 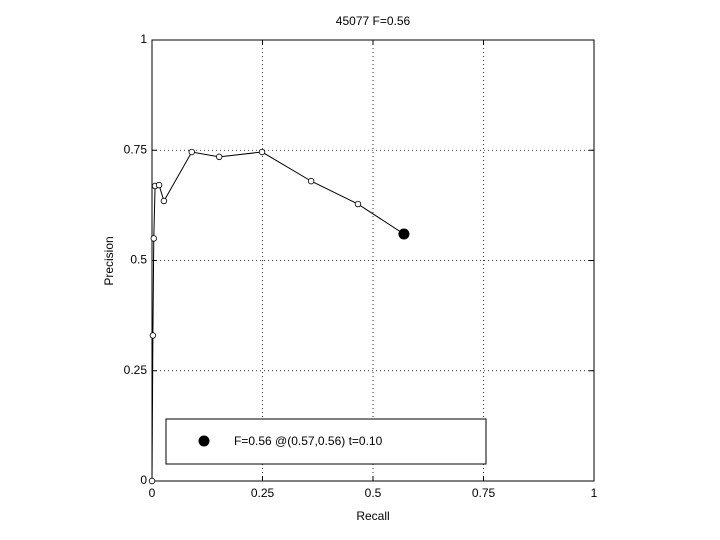 What do you see at coordinates (143, 480) in the screenshot?
I see `y-tick-label: 0` at bounding box center [143, 480].